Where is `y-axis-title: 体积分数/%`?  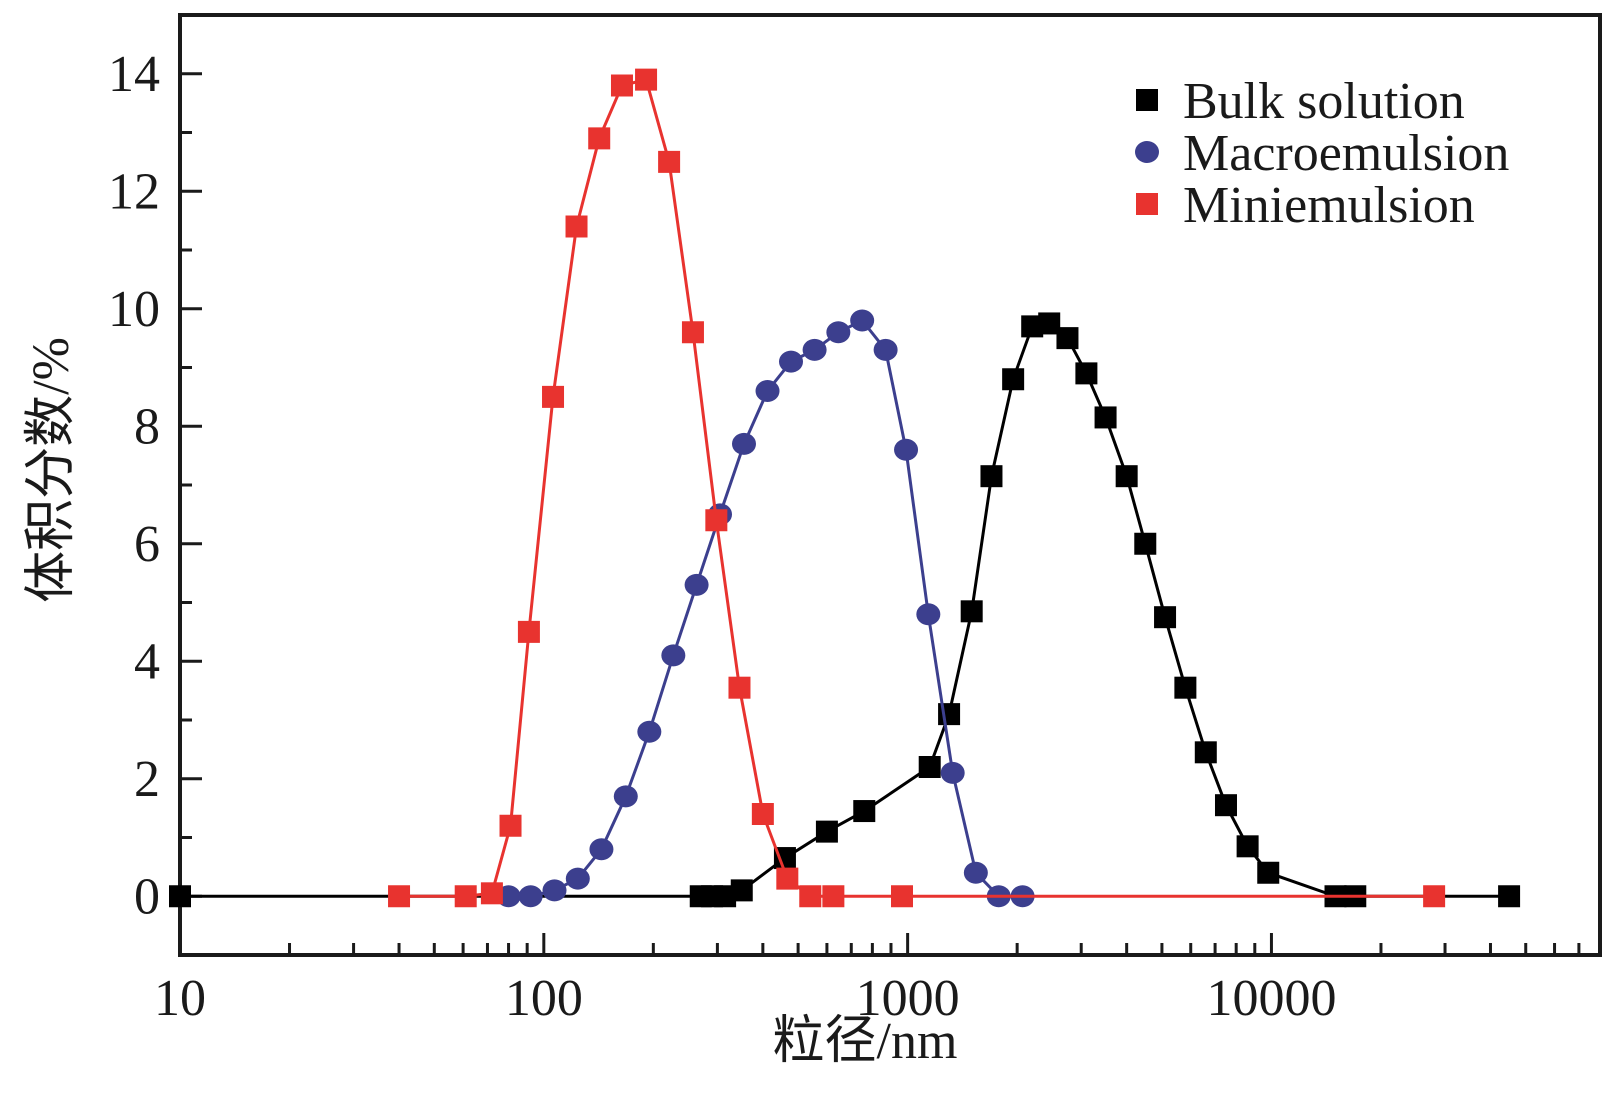
y-axis-title: 体积分数/% is located at coordinates (51, 470).